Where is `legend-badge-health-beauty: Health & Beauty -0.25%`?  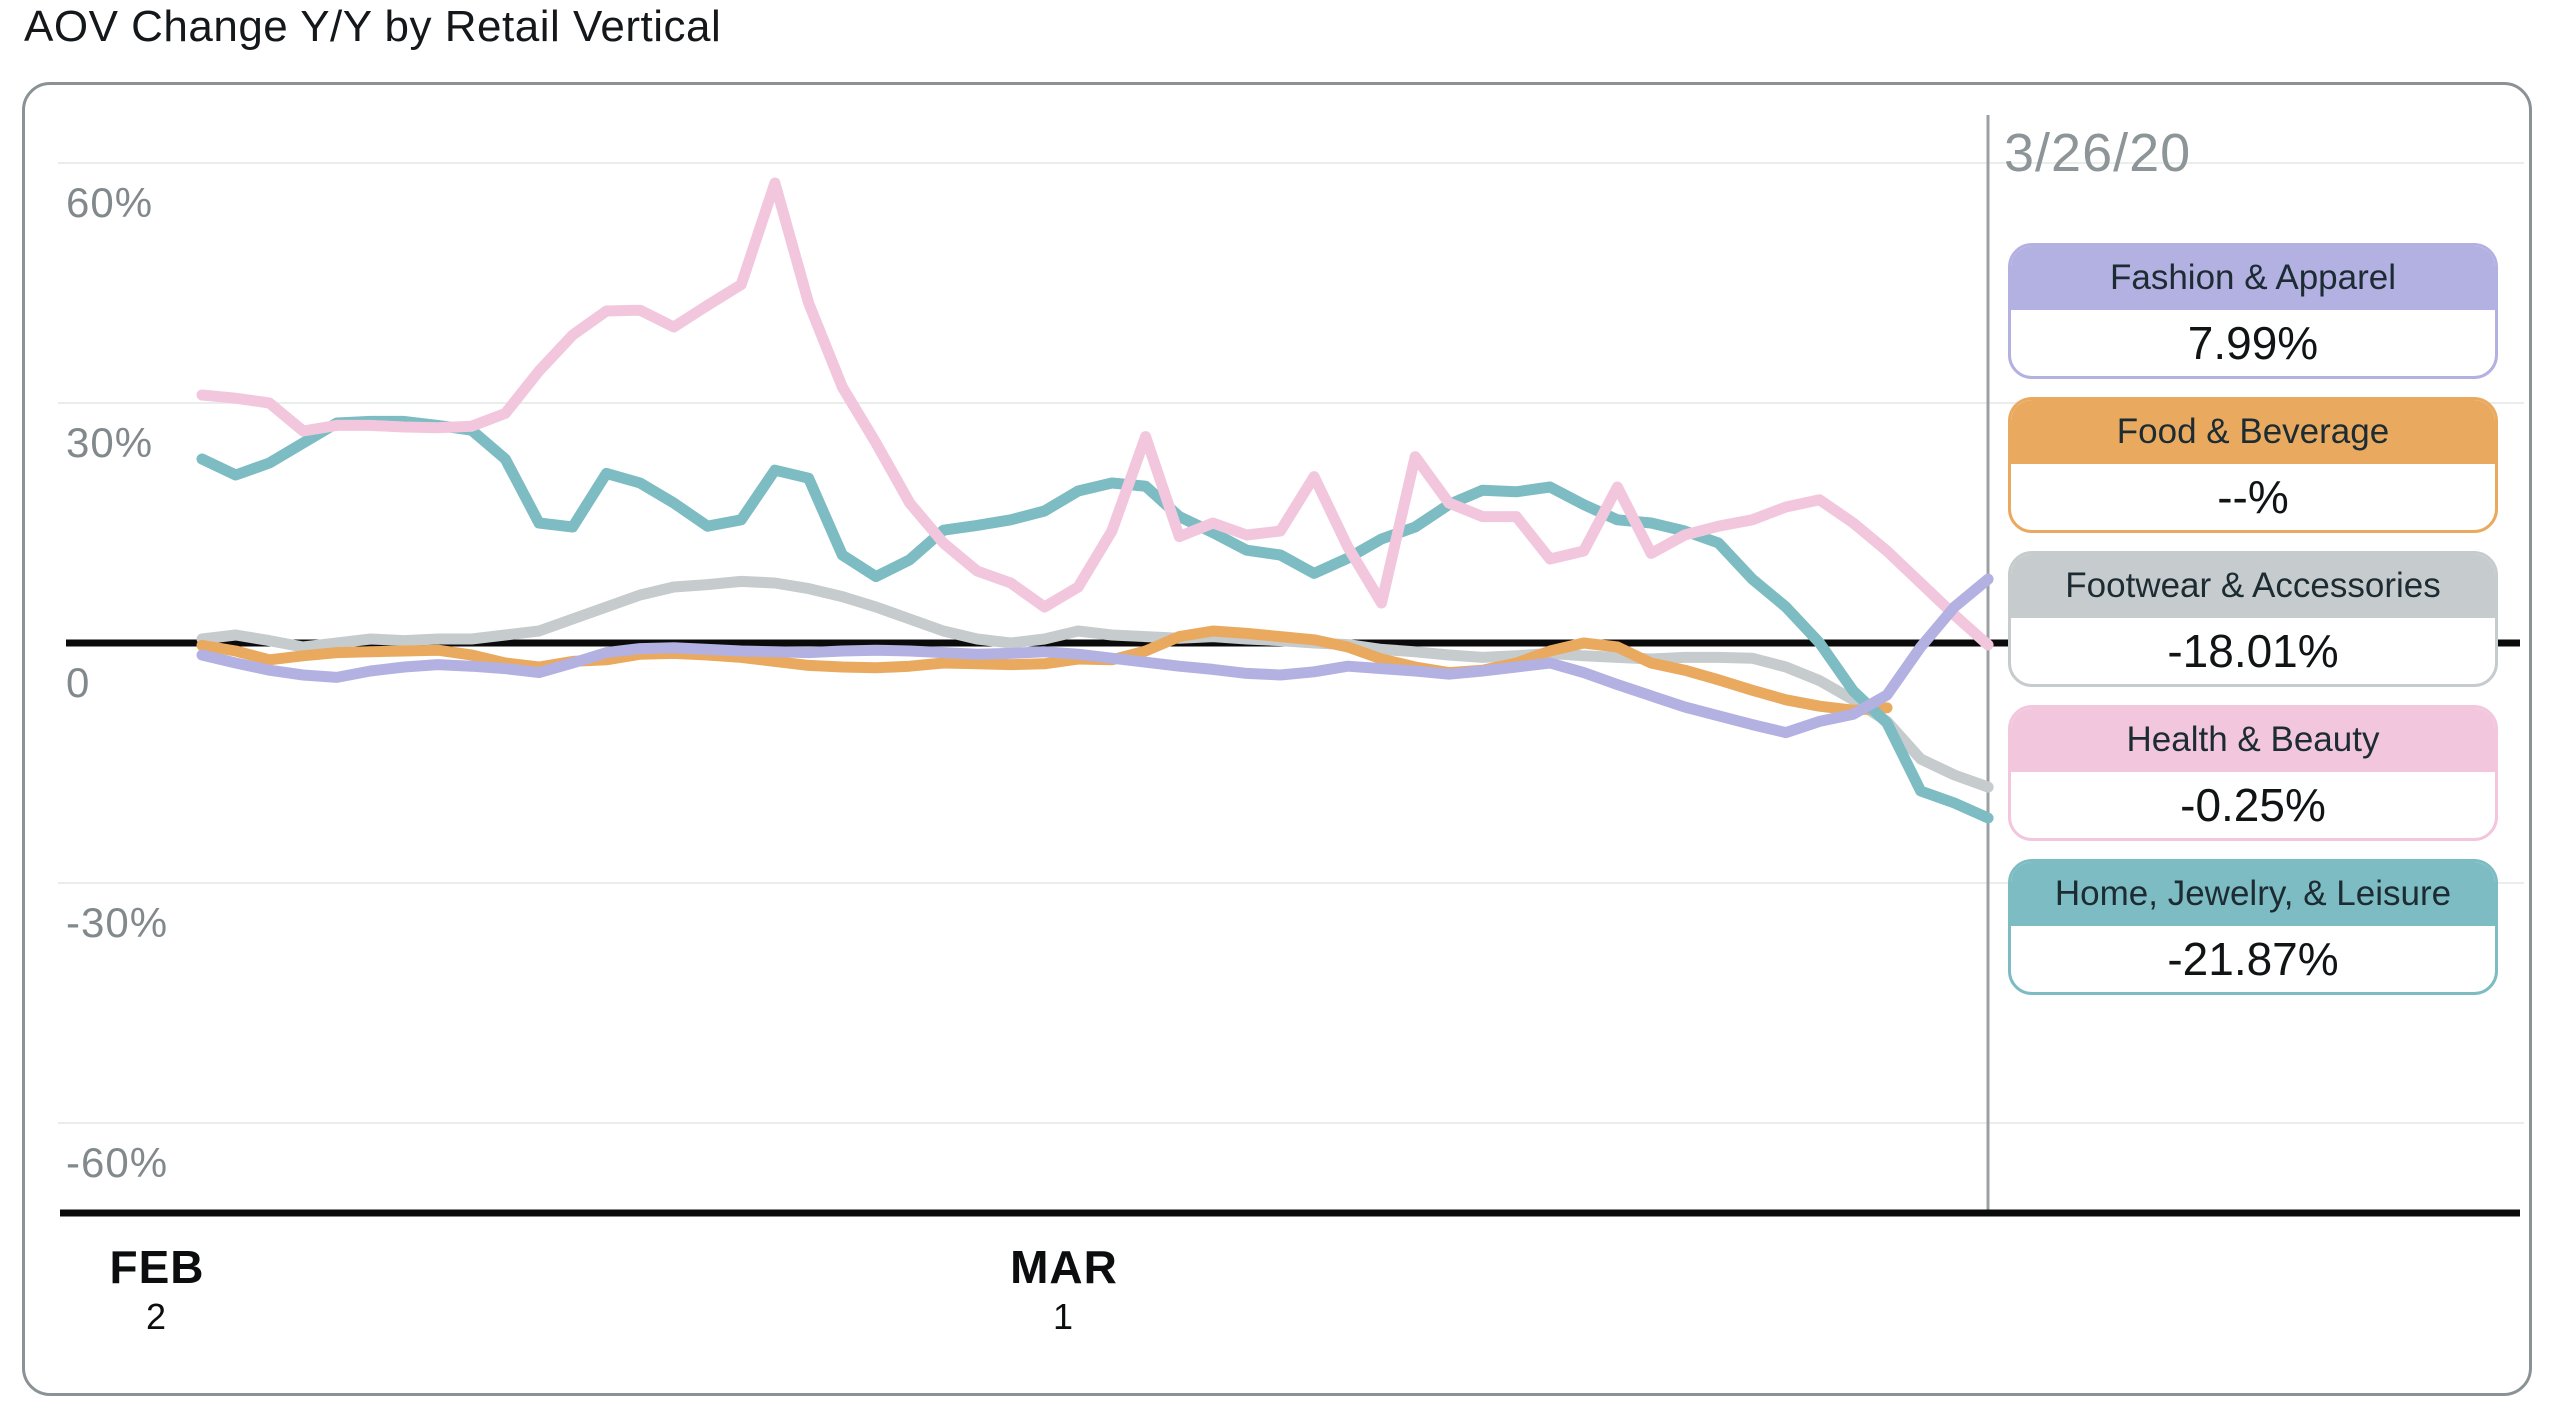 legend-badge-health-beauty: Health & Beauty -0.25% is located at coordinates (2253, 773).